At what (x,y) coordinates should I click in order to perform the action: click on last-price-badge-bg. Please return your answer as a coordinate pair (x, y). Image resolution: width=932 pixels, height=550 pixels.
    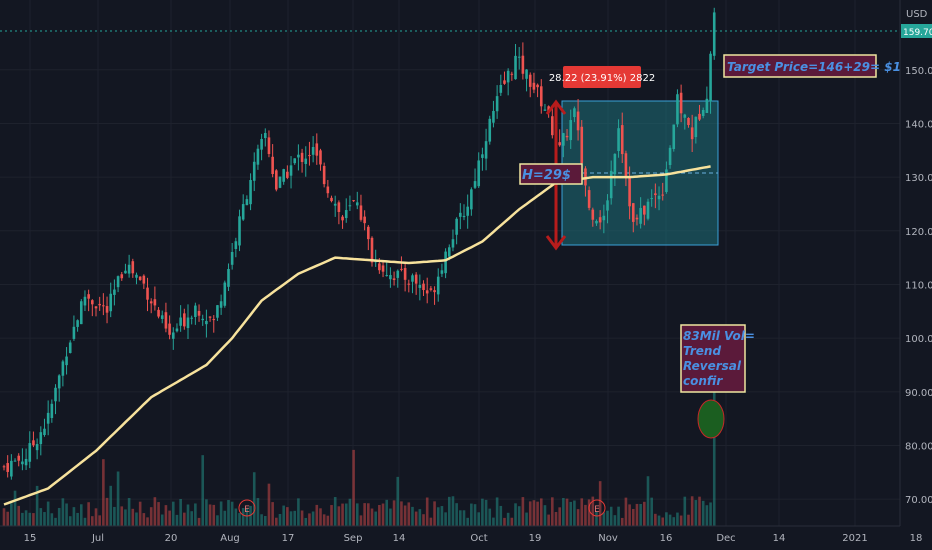
    Looking at the image, I should click on (916, 31).